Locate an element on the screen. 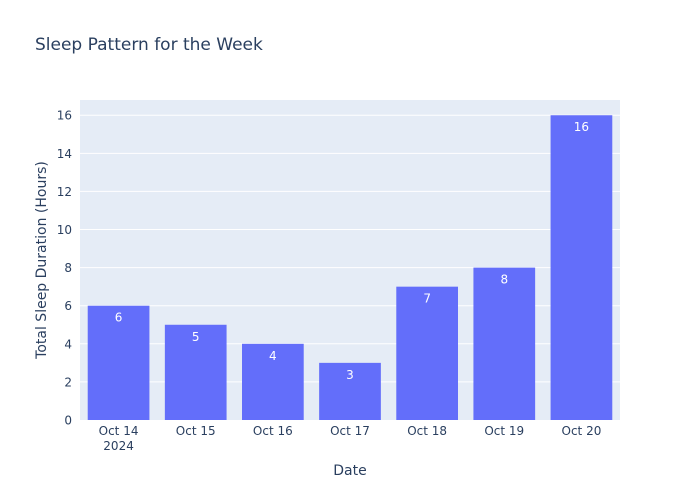 Image resolution: width=700 pixels, height=504 pixels. x-axis-title: Date is located at coordinates (349, 471).